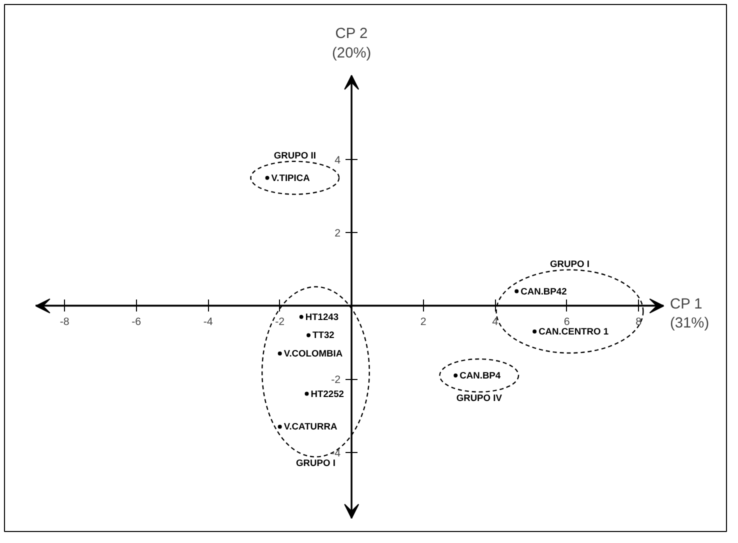 The image size is (738, 543). Describe the element at coordinates (322, 317) in the screenshot. I see `data-label: HT1243` at that location.